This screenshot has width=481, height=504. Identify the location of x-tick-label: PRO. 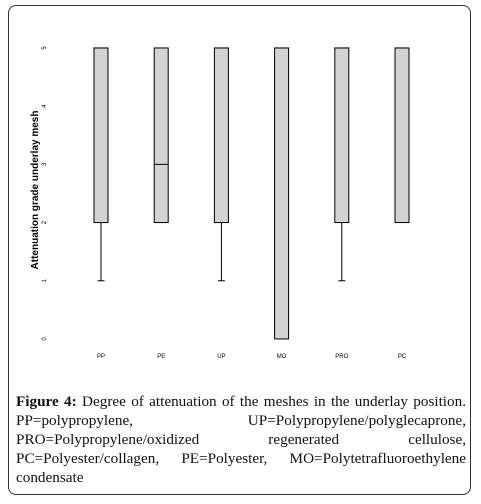
(341, 357).